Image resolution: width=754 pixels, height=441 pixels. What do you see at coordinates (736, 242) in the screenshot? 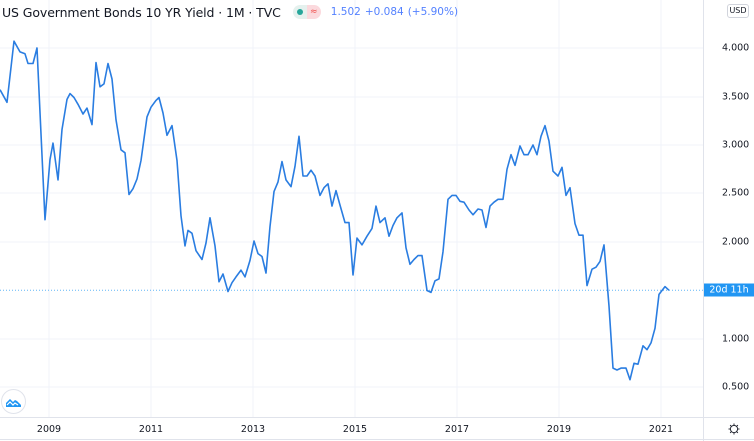
I see `price-axis-label: 2.000` at bounding box center [736, 242].